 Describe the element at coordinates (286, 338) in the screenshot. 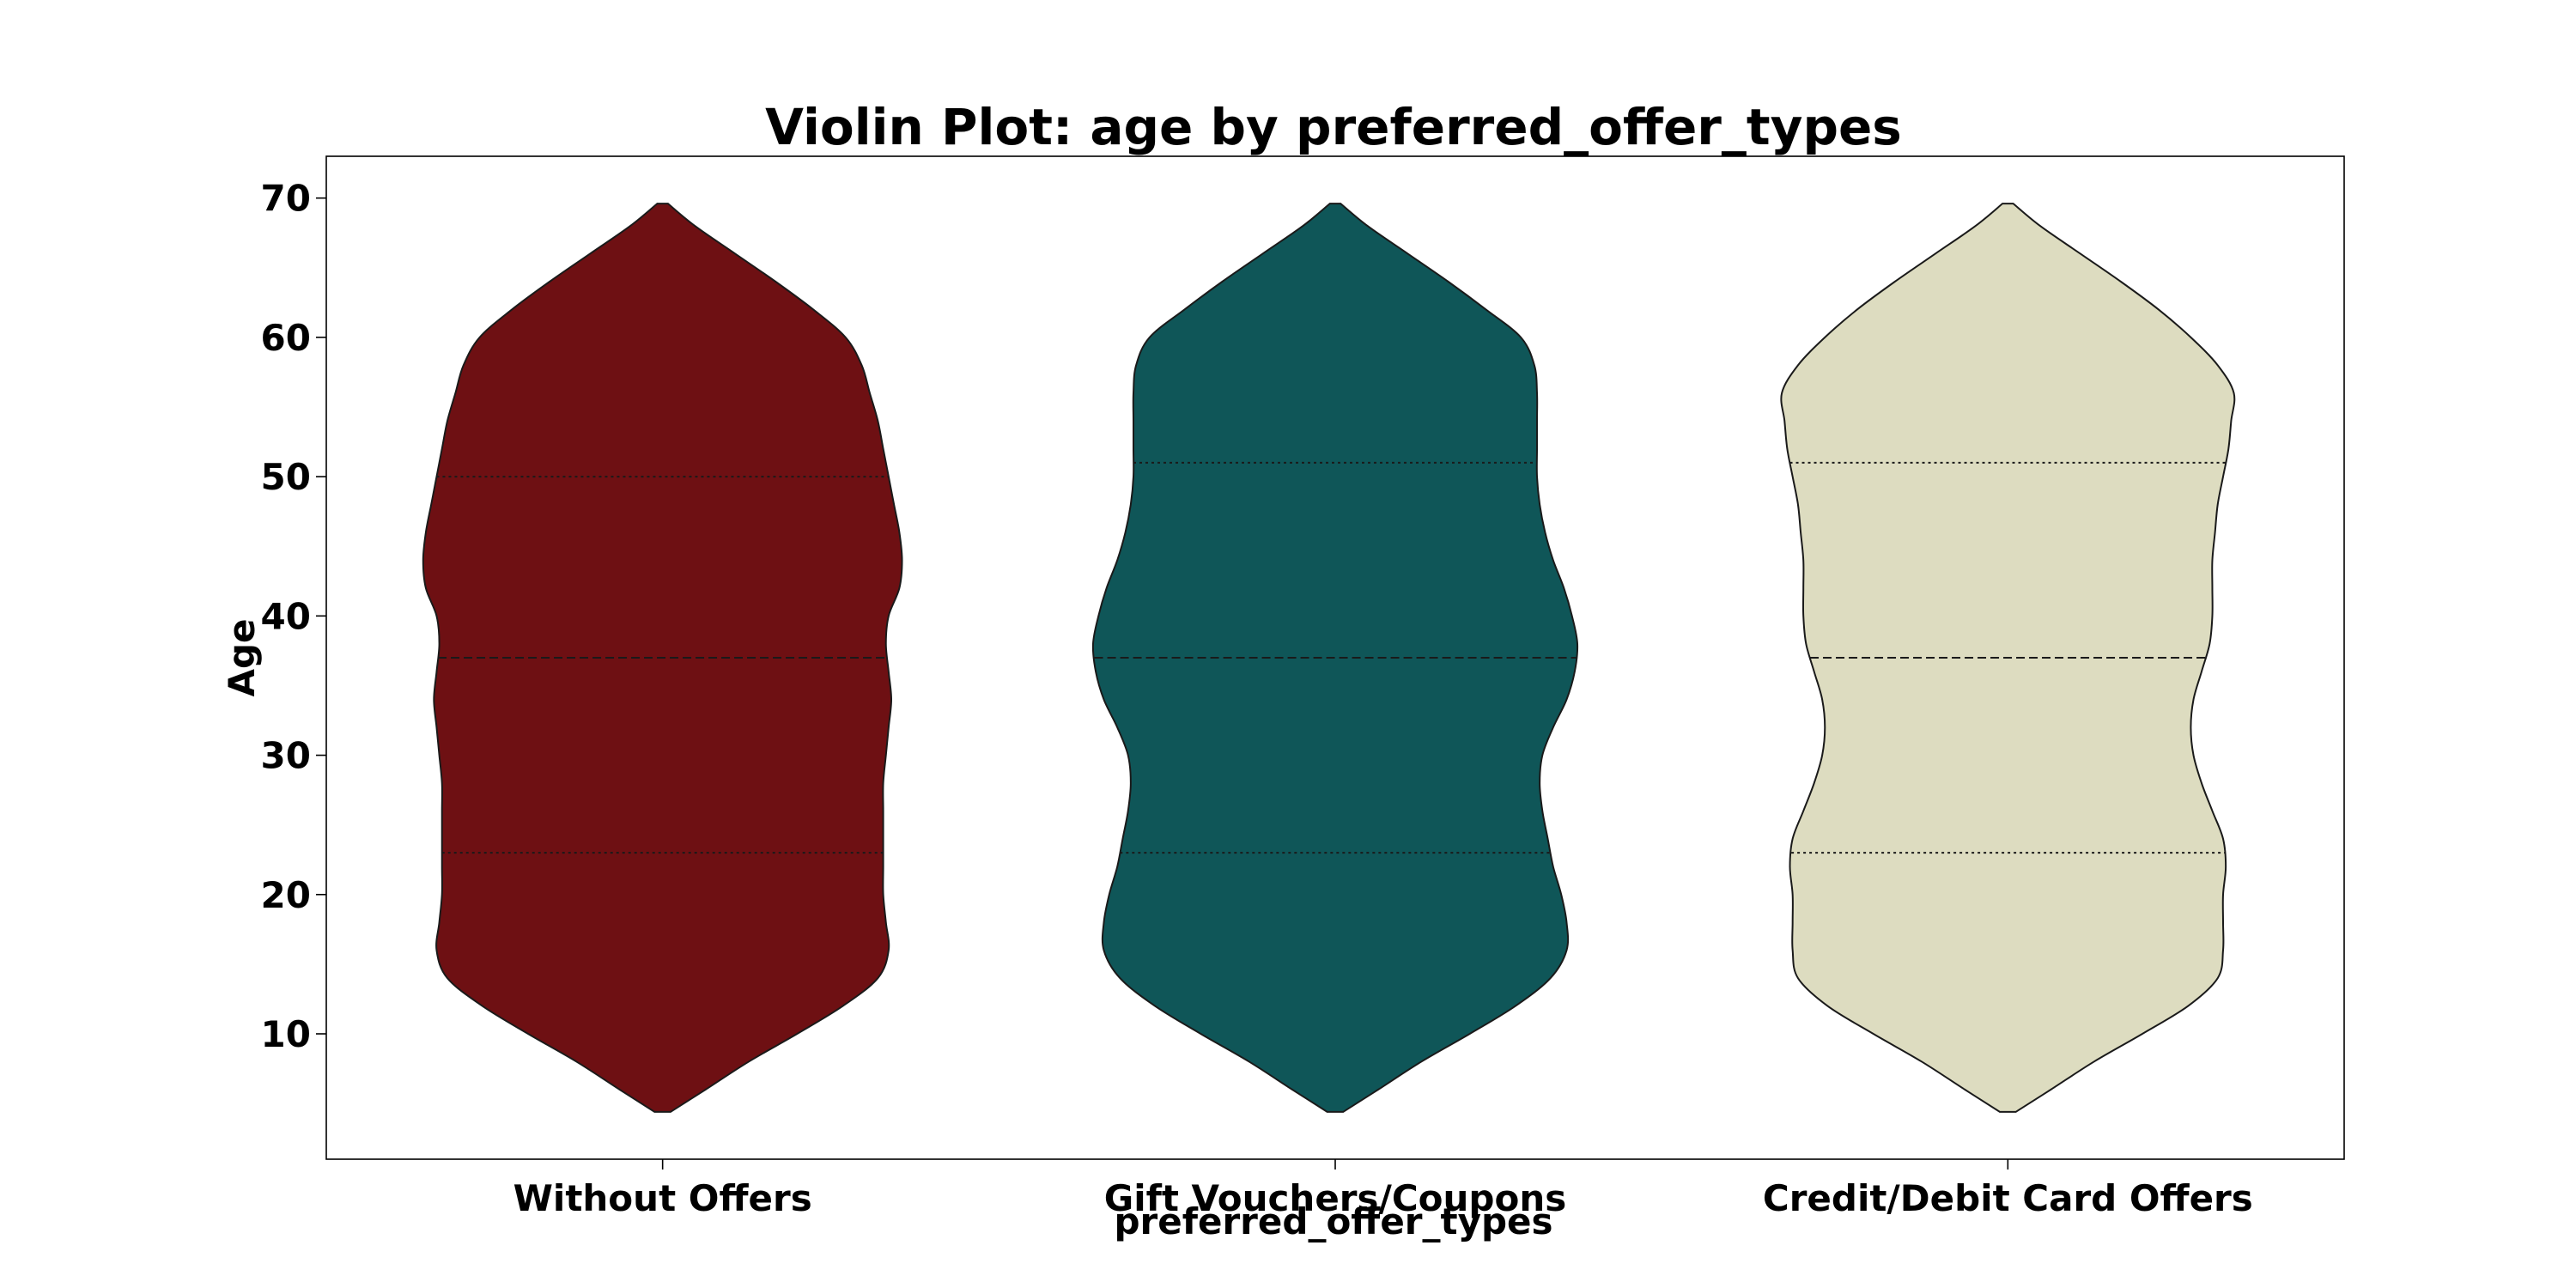

I see `y-tick-label-60: 60` at that location.